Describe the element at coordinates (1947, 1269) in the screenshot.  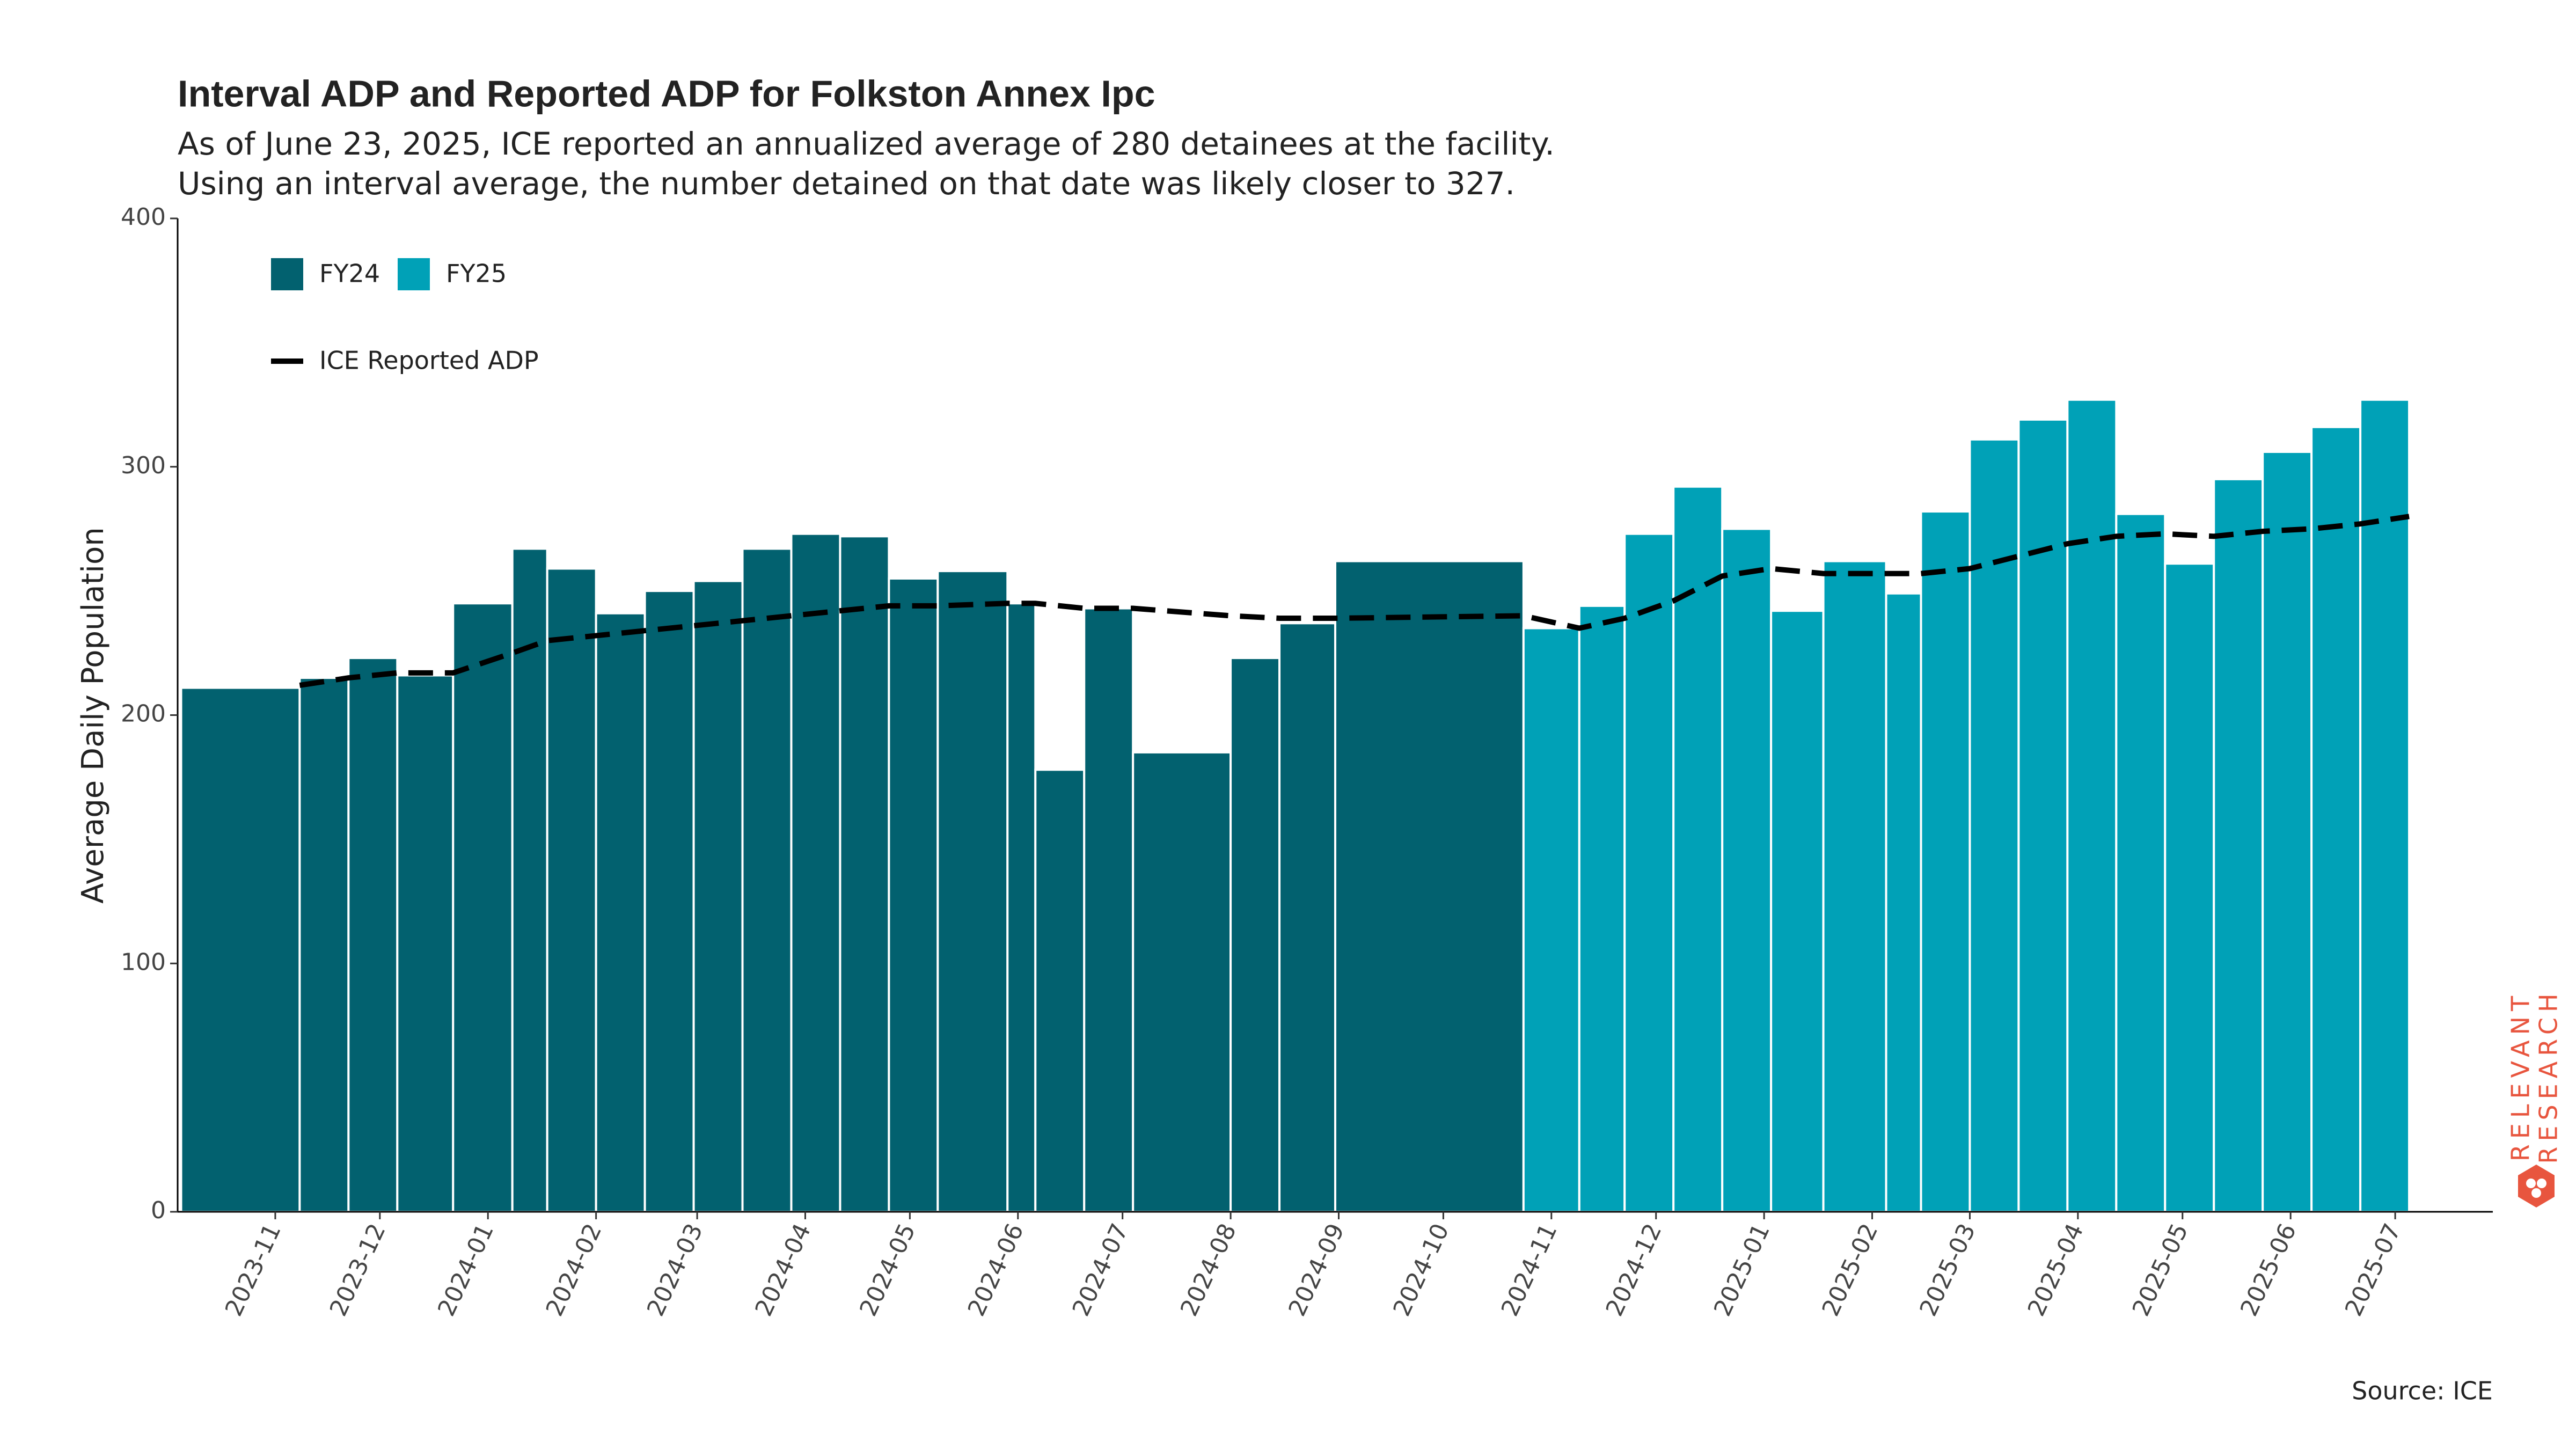
I see `x-tick-label: 2025-03` at that location.